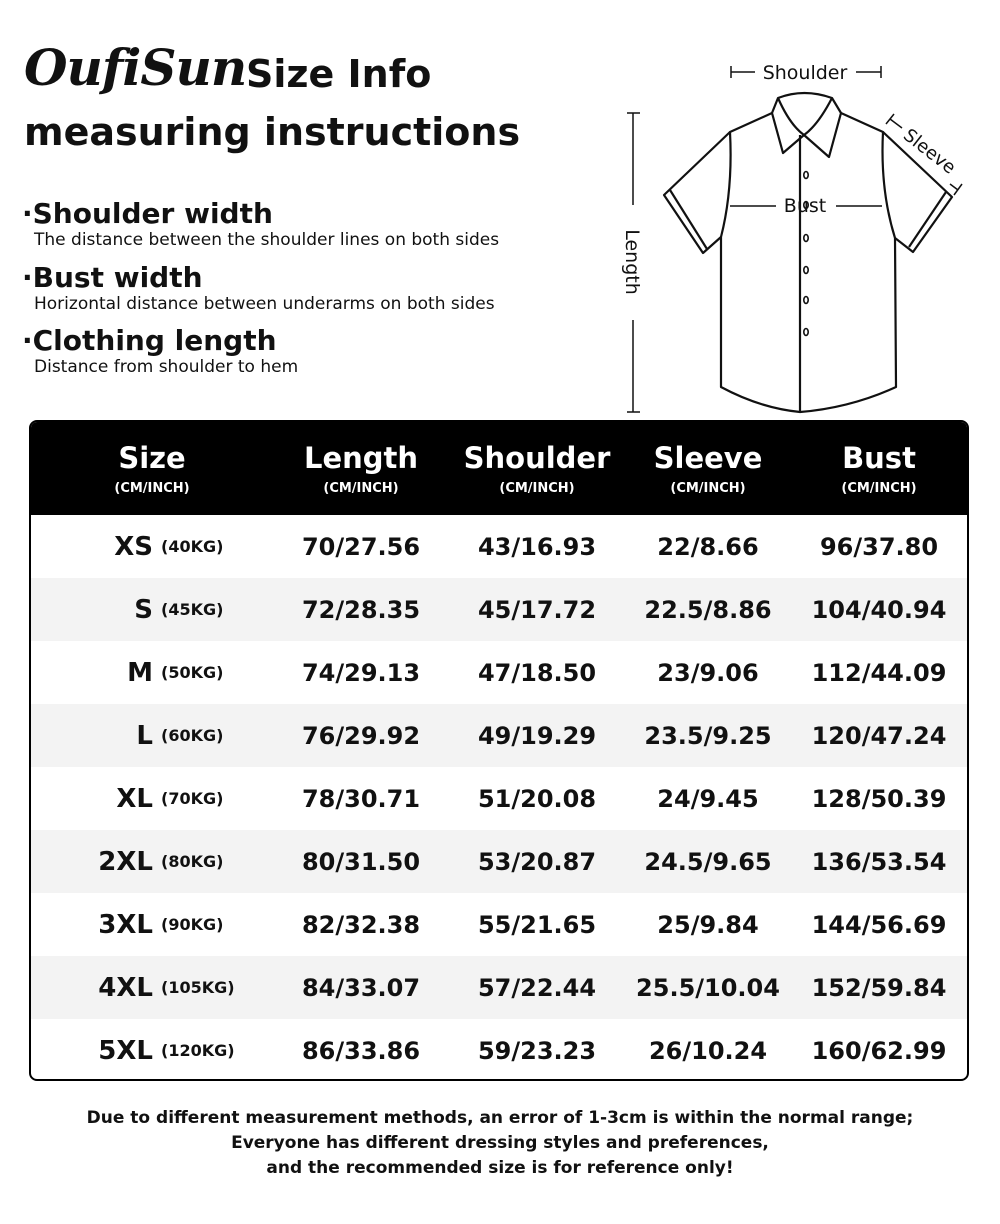 The width and height of the screenshot is (1000, 1224). I want to click on size-cell: 4XL (105KG), so click(152, 988).